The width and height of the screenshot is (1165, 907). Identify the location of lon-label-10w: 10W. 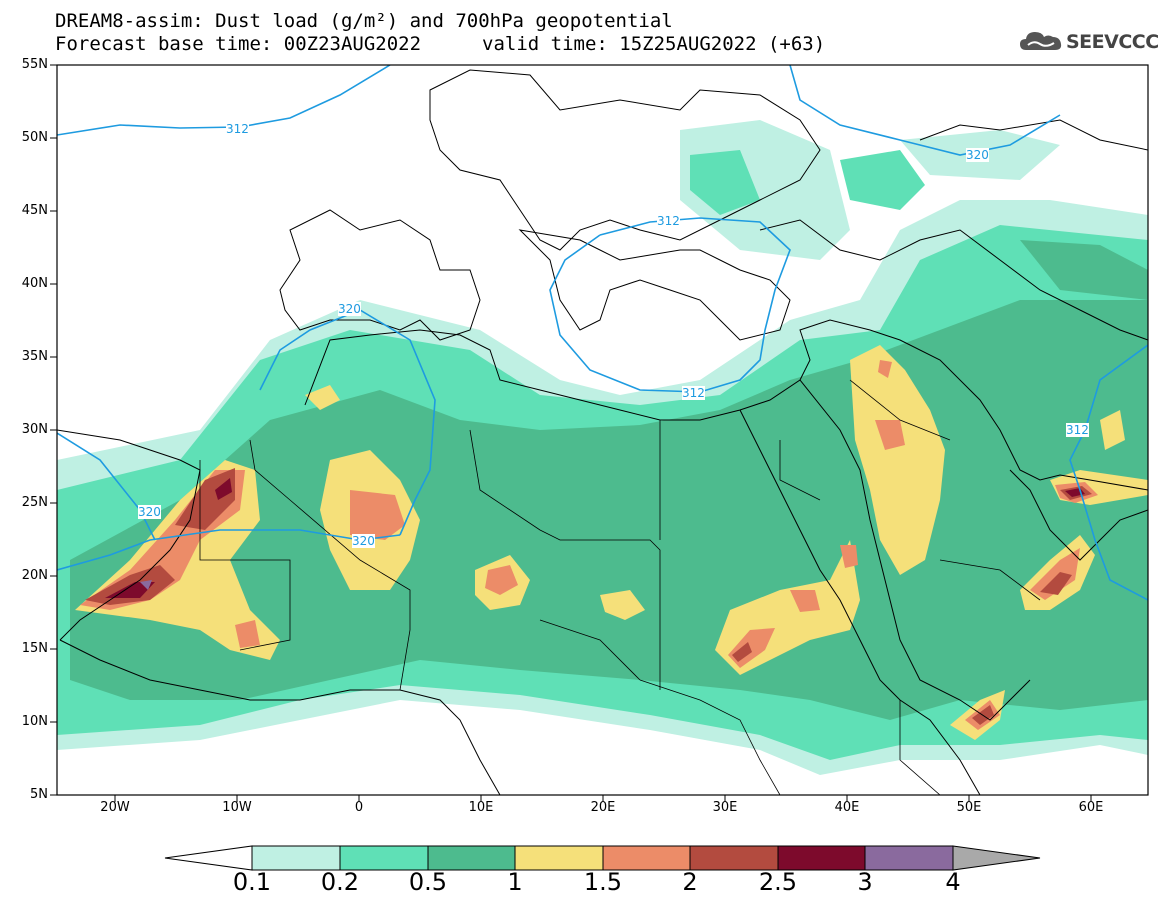
(237, 807).